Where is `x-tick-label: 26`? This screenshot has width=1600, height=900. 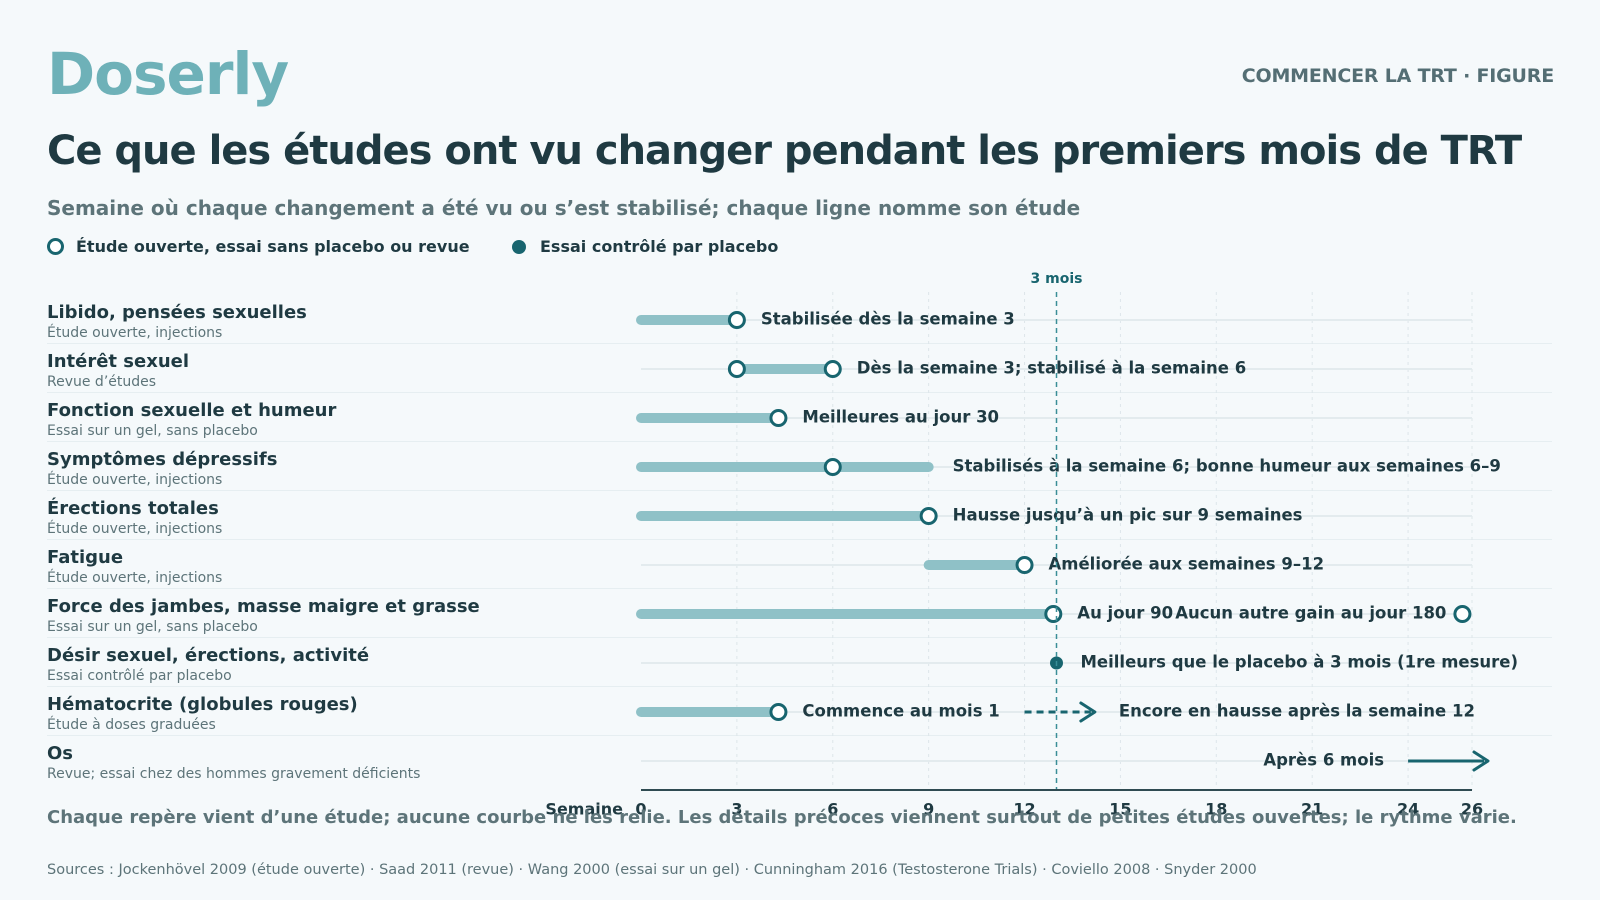
x-tick-label: 26 is located at coordinates (1472, 809).